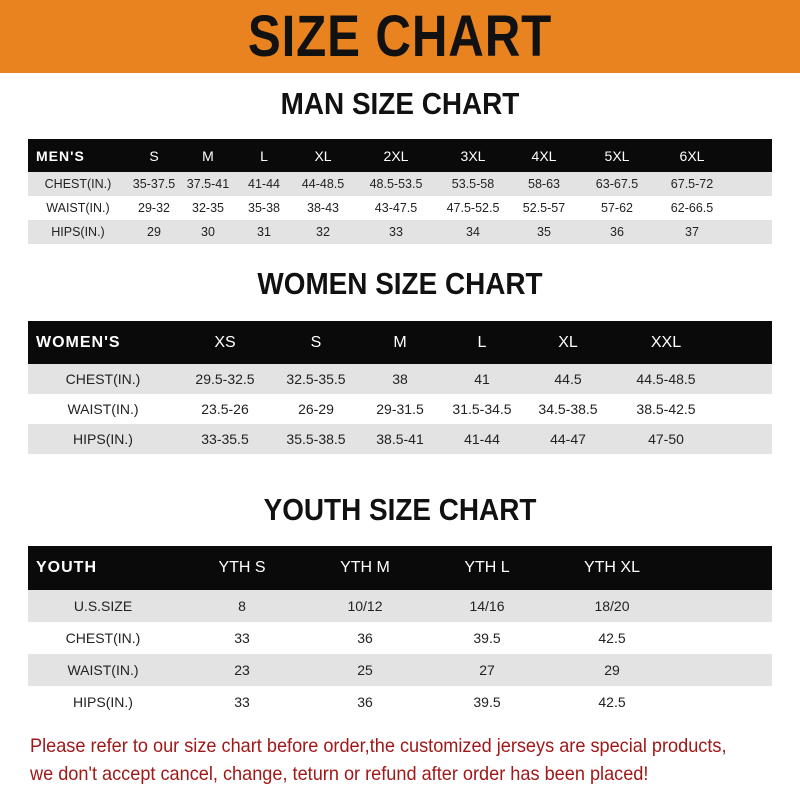  What do you see at coordinates (242, 568) in the screenshot?
I see `cell: YTH S` at bounding box center [242, 568].